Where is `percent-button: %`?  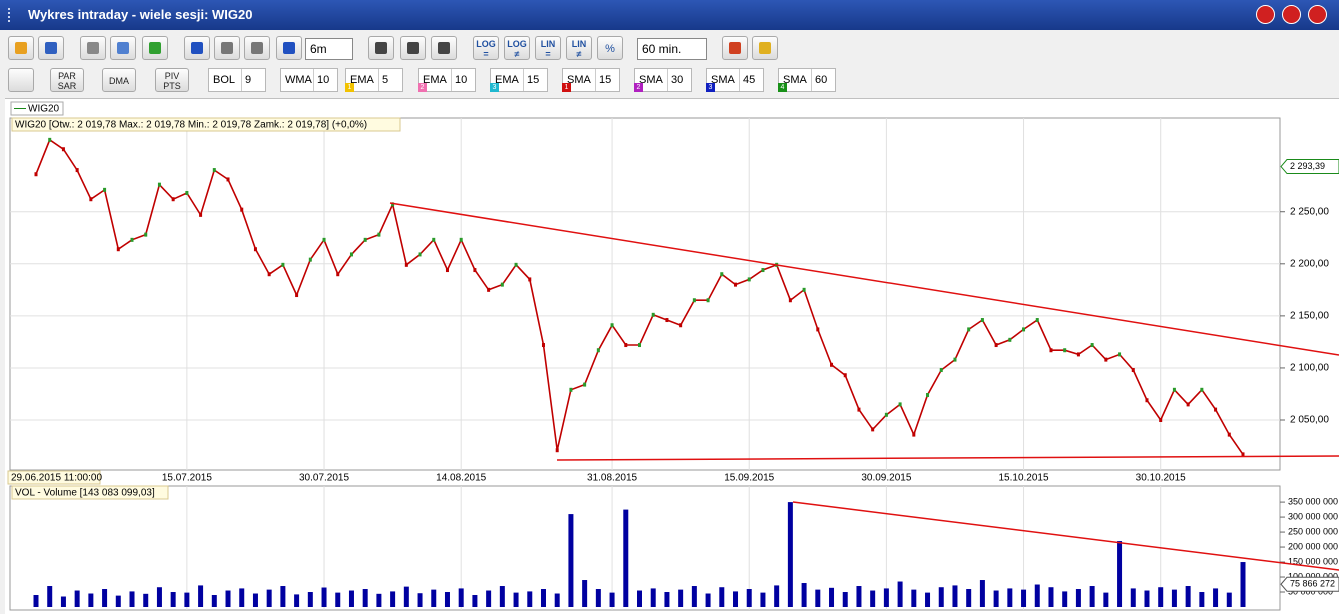 percent-button: % is located at coordinates (610, 48).